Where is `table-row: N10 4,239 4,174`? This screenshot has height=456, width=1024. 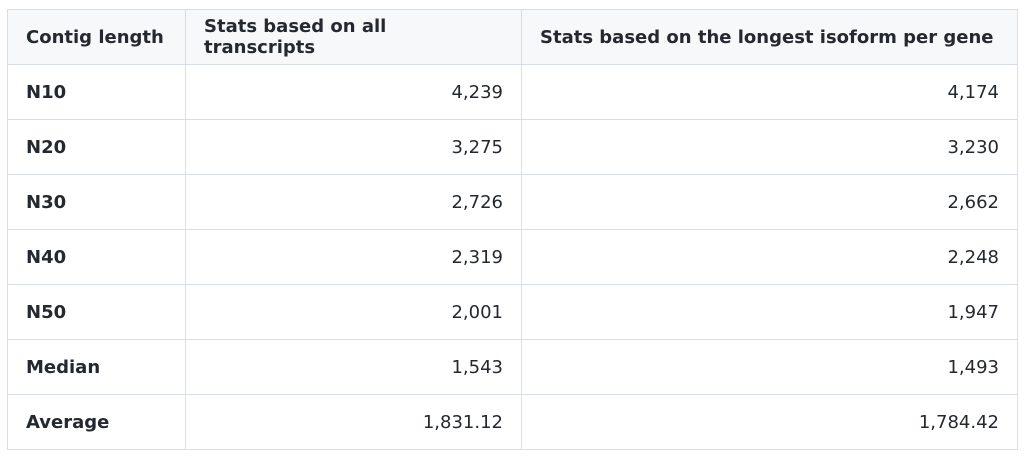 table-row: N10 4,239 4,174 is located at coordinates (512, 92).